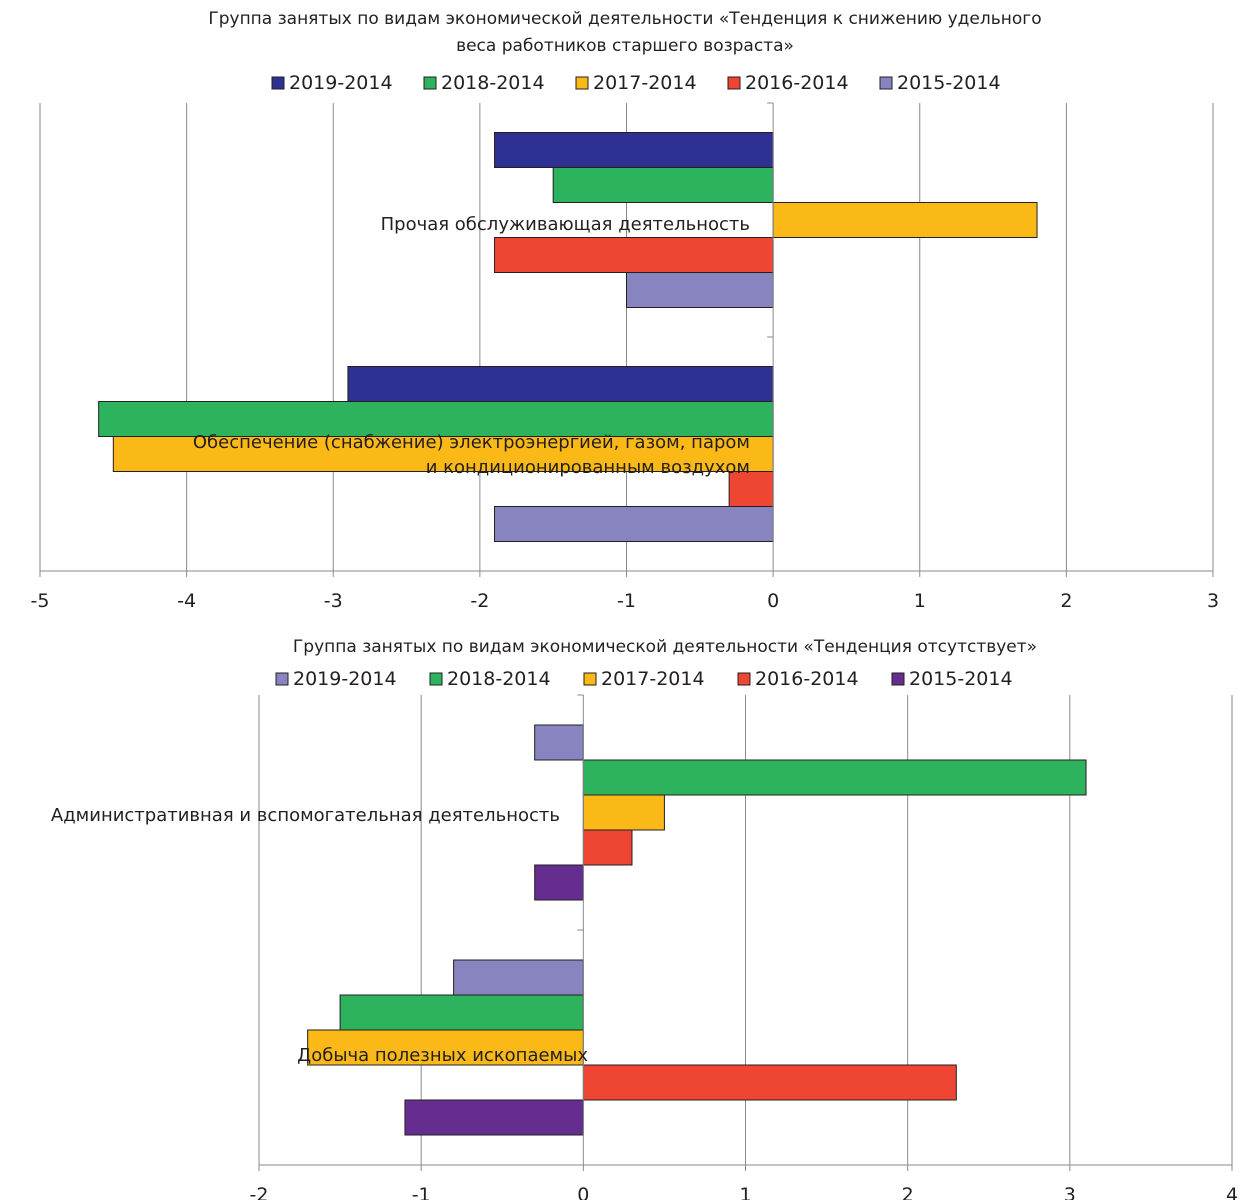 The image size is (1240, 1200). I want to click on tick-label: -4, so click(186, 601).